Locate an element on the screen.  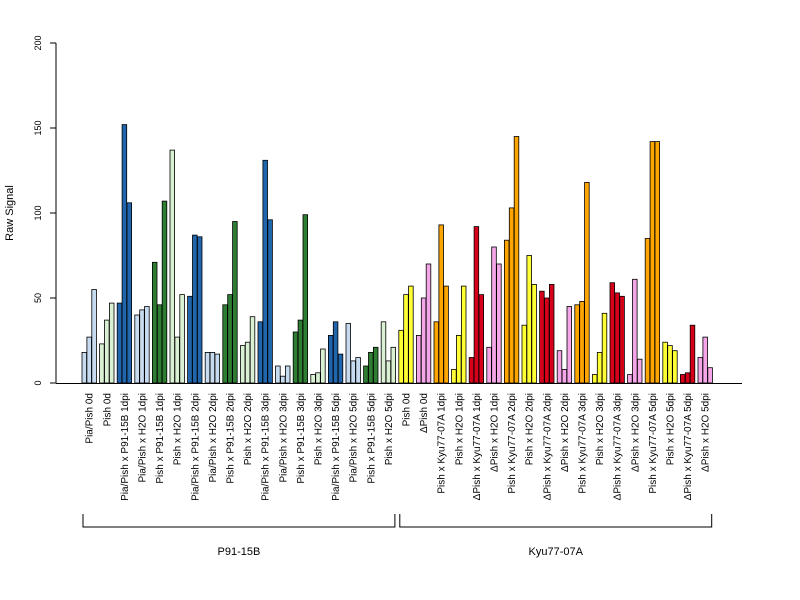
x-tick-label: Pish x H2O 3dpi is located at coordinates (319, 429).